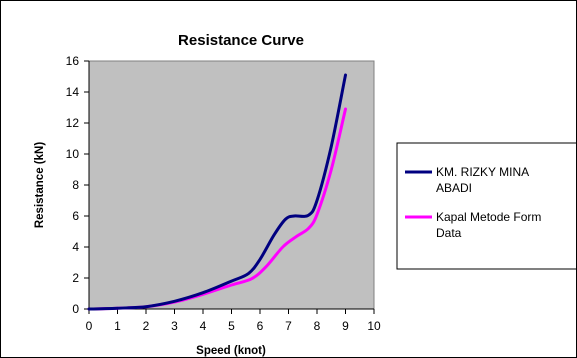 The width and height of the screenshot is (577, 358). Describe the element at coordinates (241, 40) in the screenshot. I see `chart-title: Resistance Curve` at that location.